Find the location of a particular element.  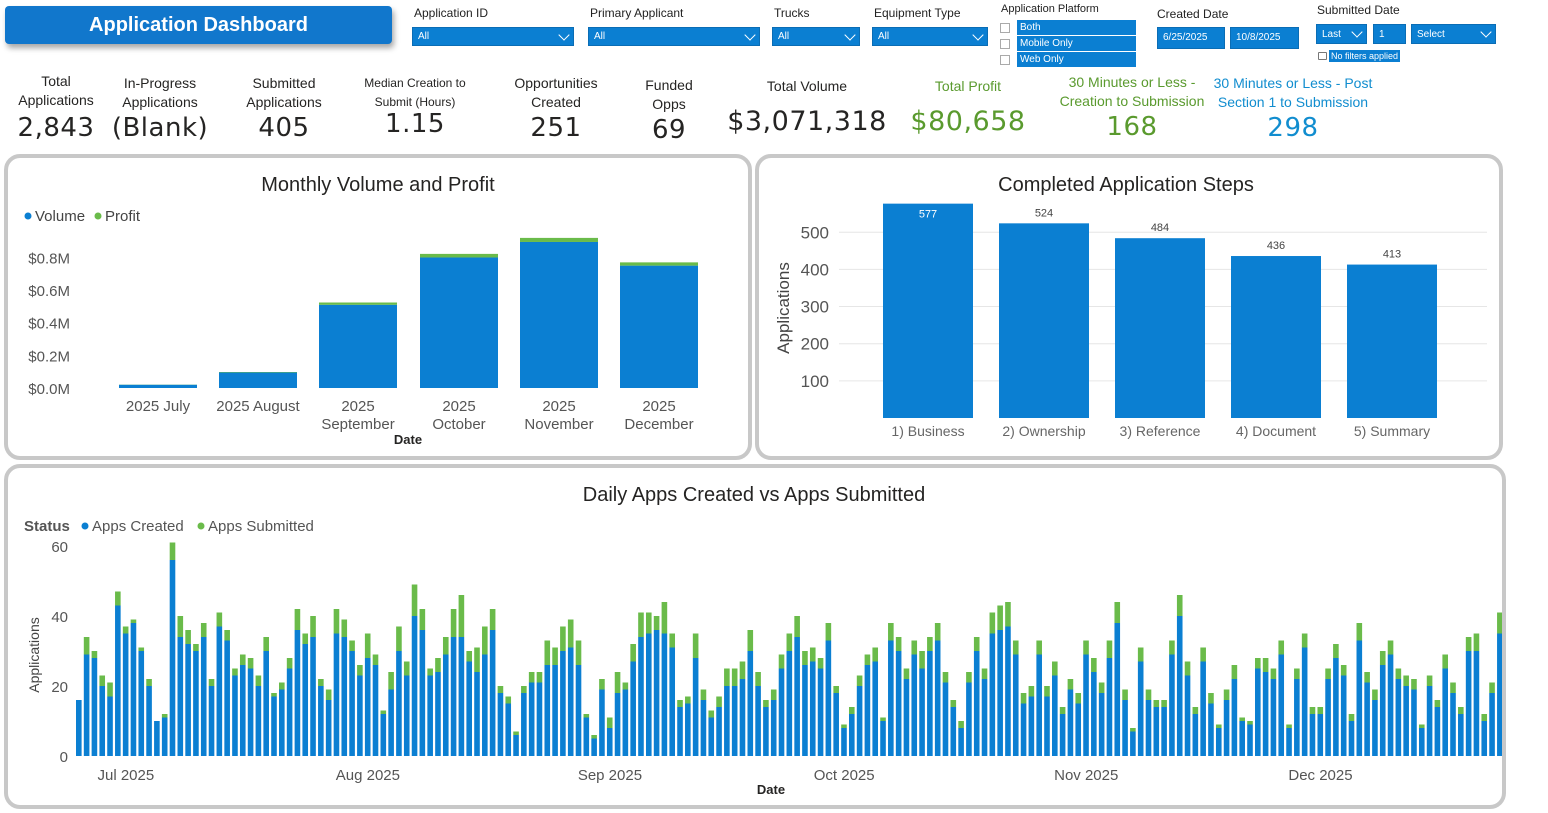

platform-option-web: Web Only is located at coordinates (1068, 59).